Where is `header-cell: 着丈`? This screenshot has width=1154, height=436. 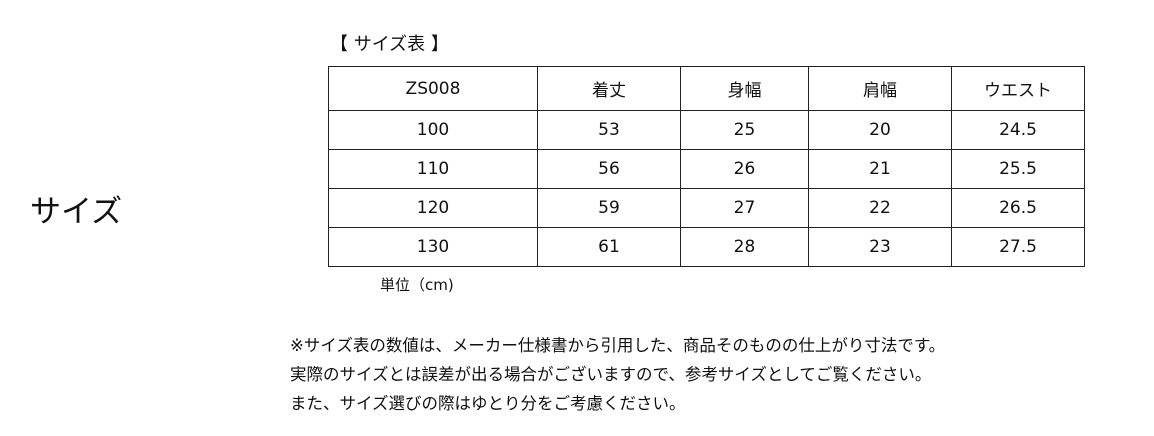
header-cell: 着丈 is located at coordinates (609, 88).